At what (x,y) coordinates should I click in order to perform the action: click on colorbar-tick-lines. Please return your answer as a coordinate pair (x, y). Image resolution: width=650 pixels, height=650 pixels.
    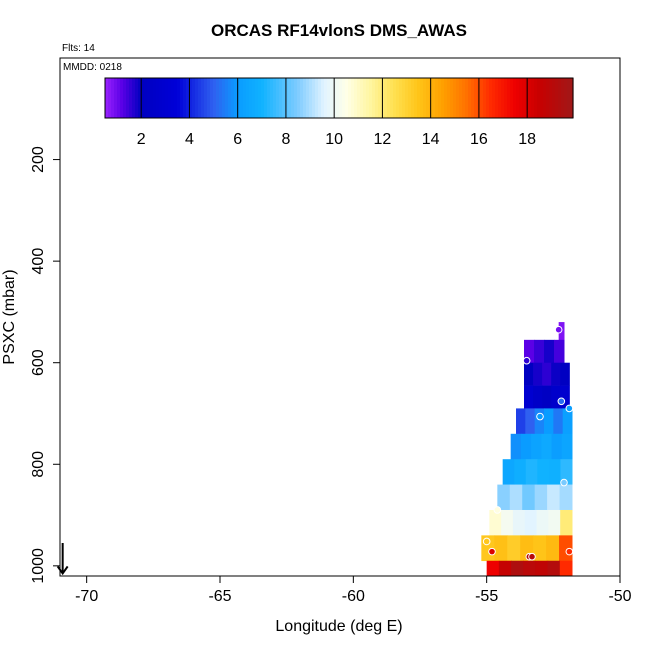
    Looking at the image, I should click on (334, 98).